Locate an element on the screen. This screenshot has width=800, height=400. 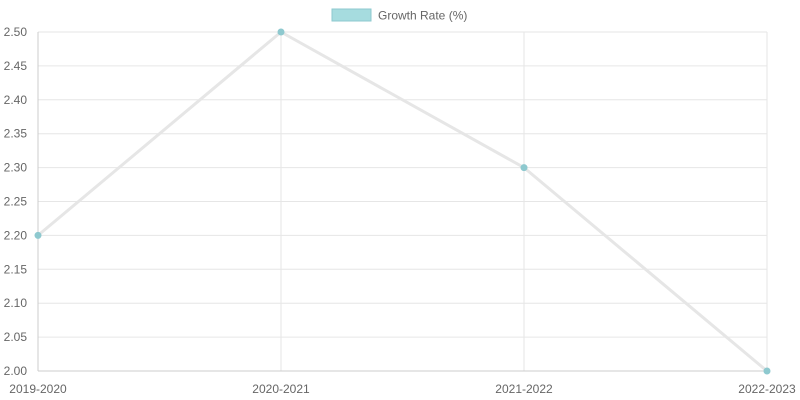
y-tick-label: 2.05 is located at coordinates (16, 337).